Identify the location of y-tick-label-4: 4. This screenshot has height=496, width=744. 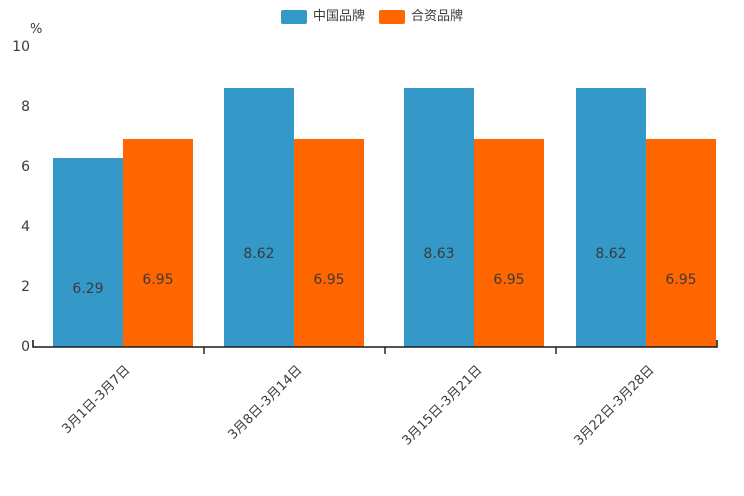
(25, 227).